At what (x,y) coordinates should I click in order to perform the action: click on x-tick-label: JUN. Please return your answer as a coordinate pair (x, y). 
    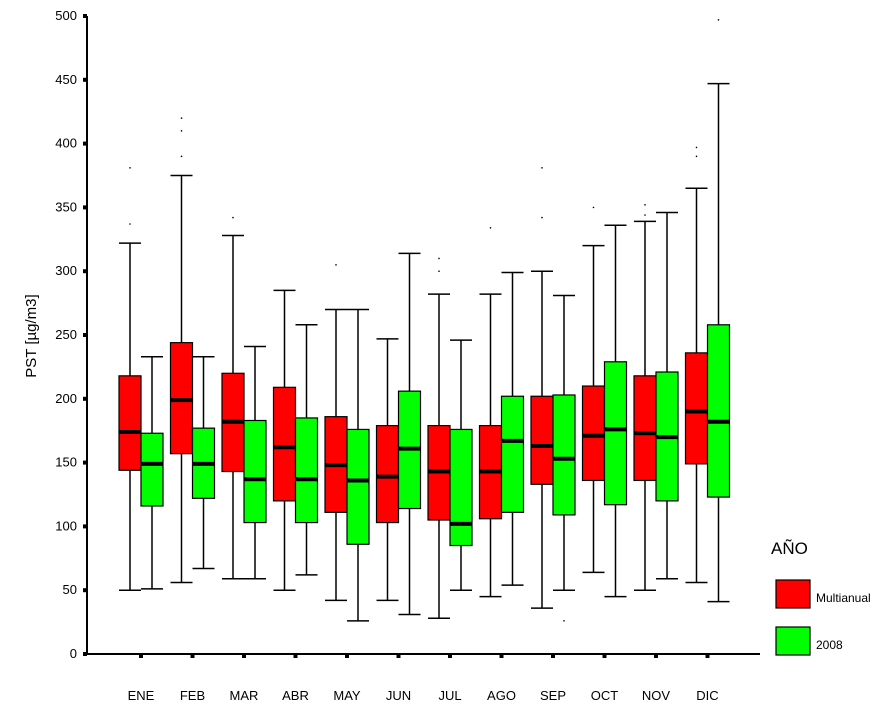
    Looking at the image, I should click on (398, 695).